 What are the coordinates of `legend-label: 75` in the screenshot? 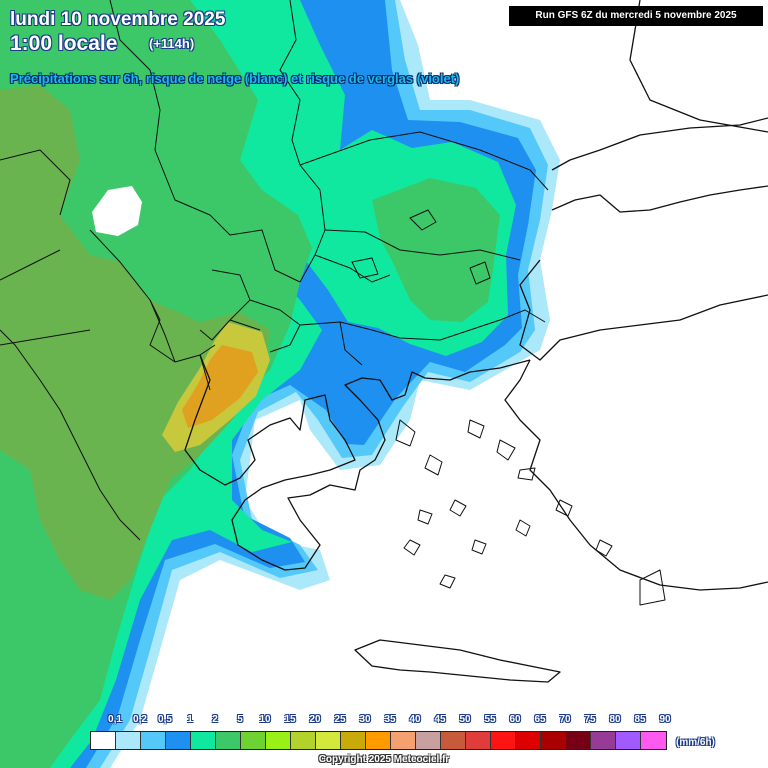 It's located at (590, 719).